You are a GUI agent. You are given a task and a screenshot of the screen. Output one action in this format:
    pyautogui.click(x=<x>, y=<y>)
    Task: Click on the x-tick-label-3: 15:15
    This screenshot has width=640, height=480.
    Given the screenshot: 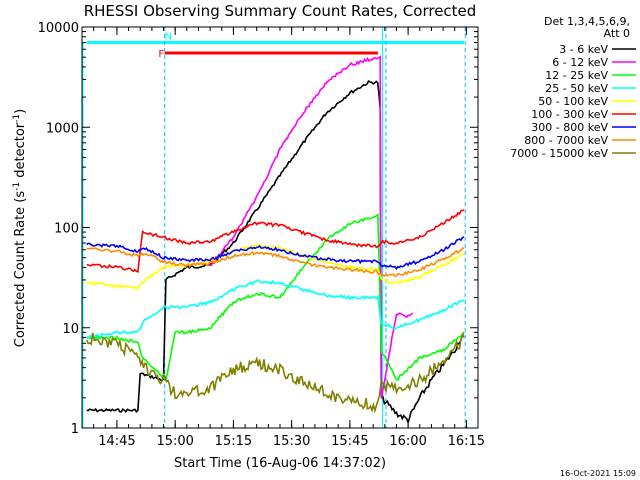 What is the action you would take?
    pyautogui.click(x=233, y=441)
    